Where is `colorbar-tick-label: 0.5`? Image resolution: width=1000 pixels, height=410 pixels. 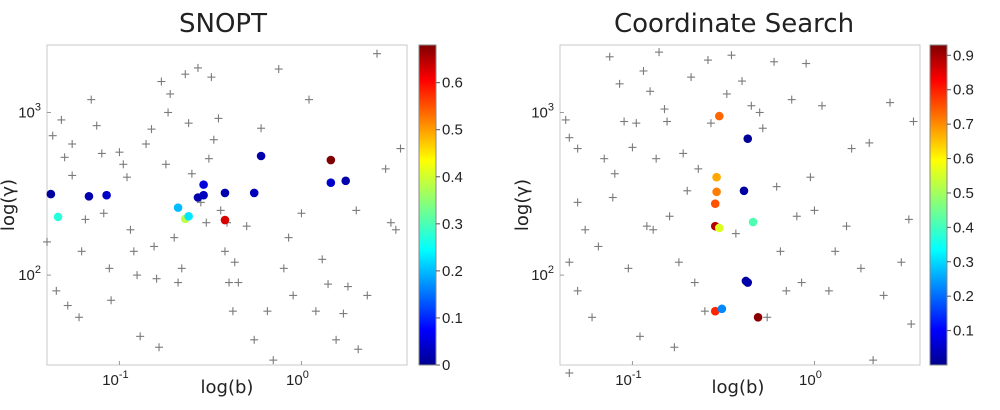 colorbar-tick-label: 0.5 is located at coordinates (963, 193).